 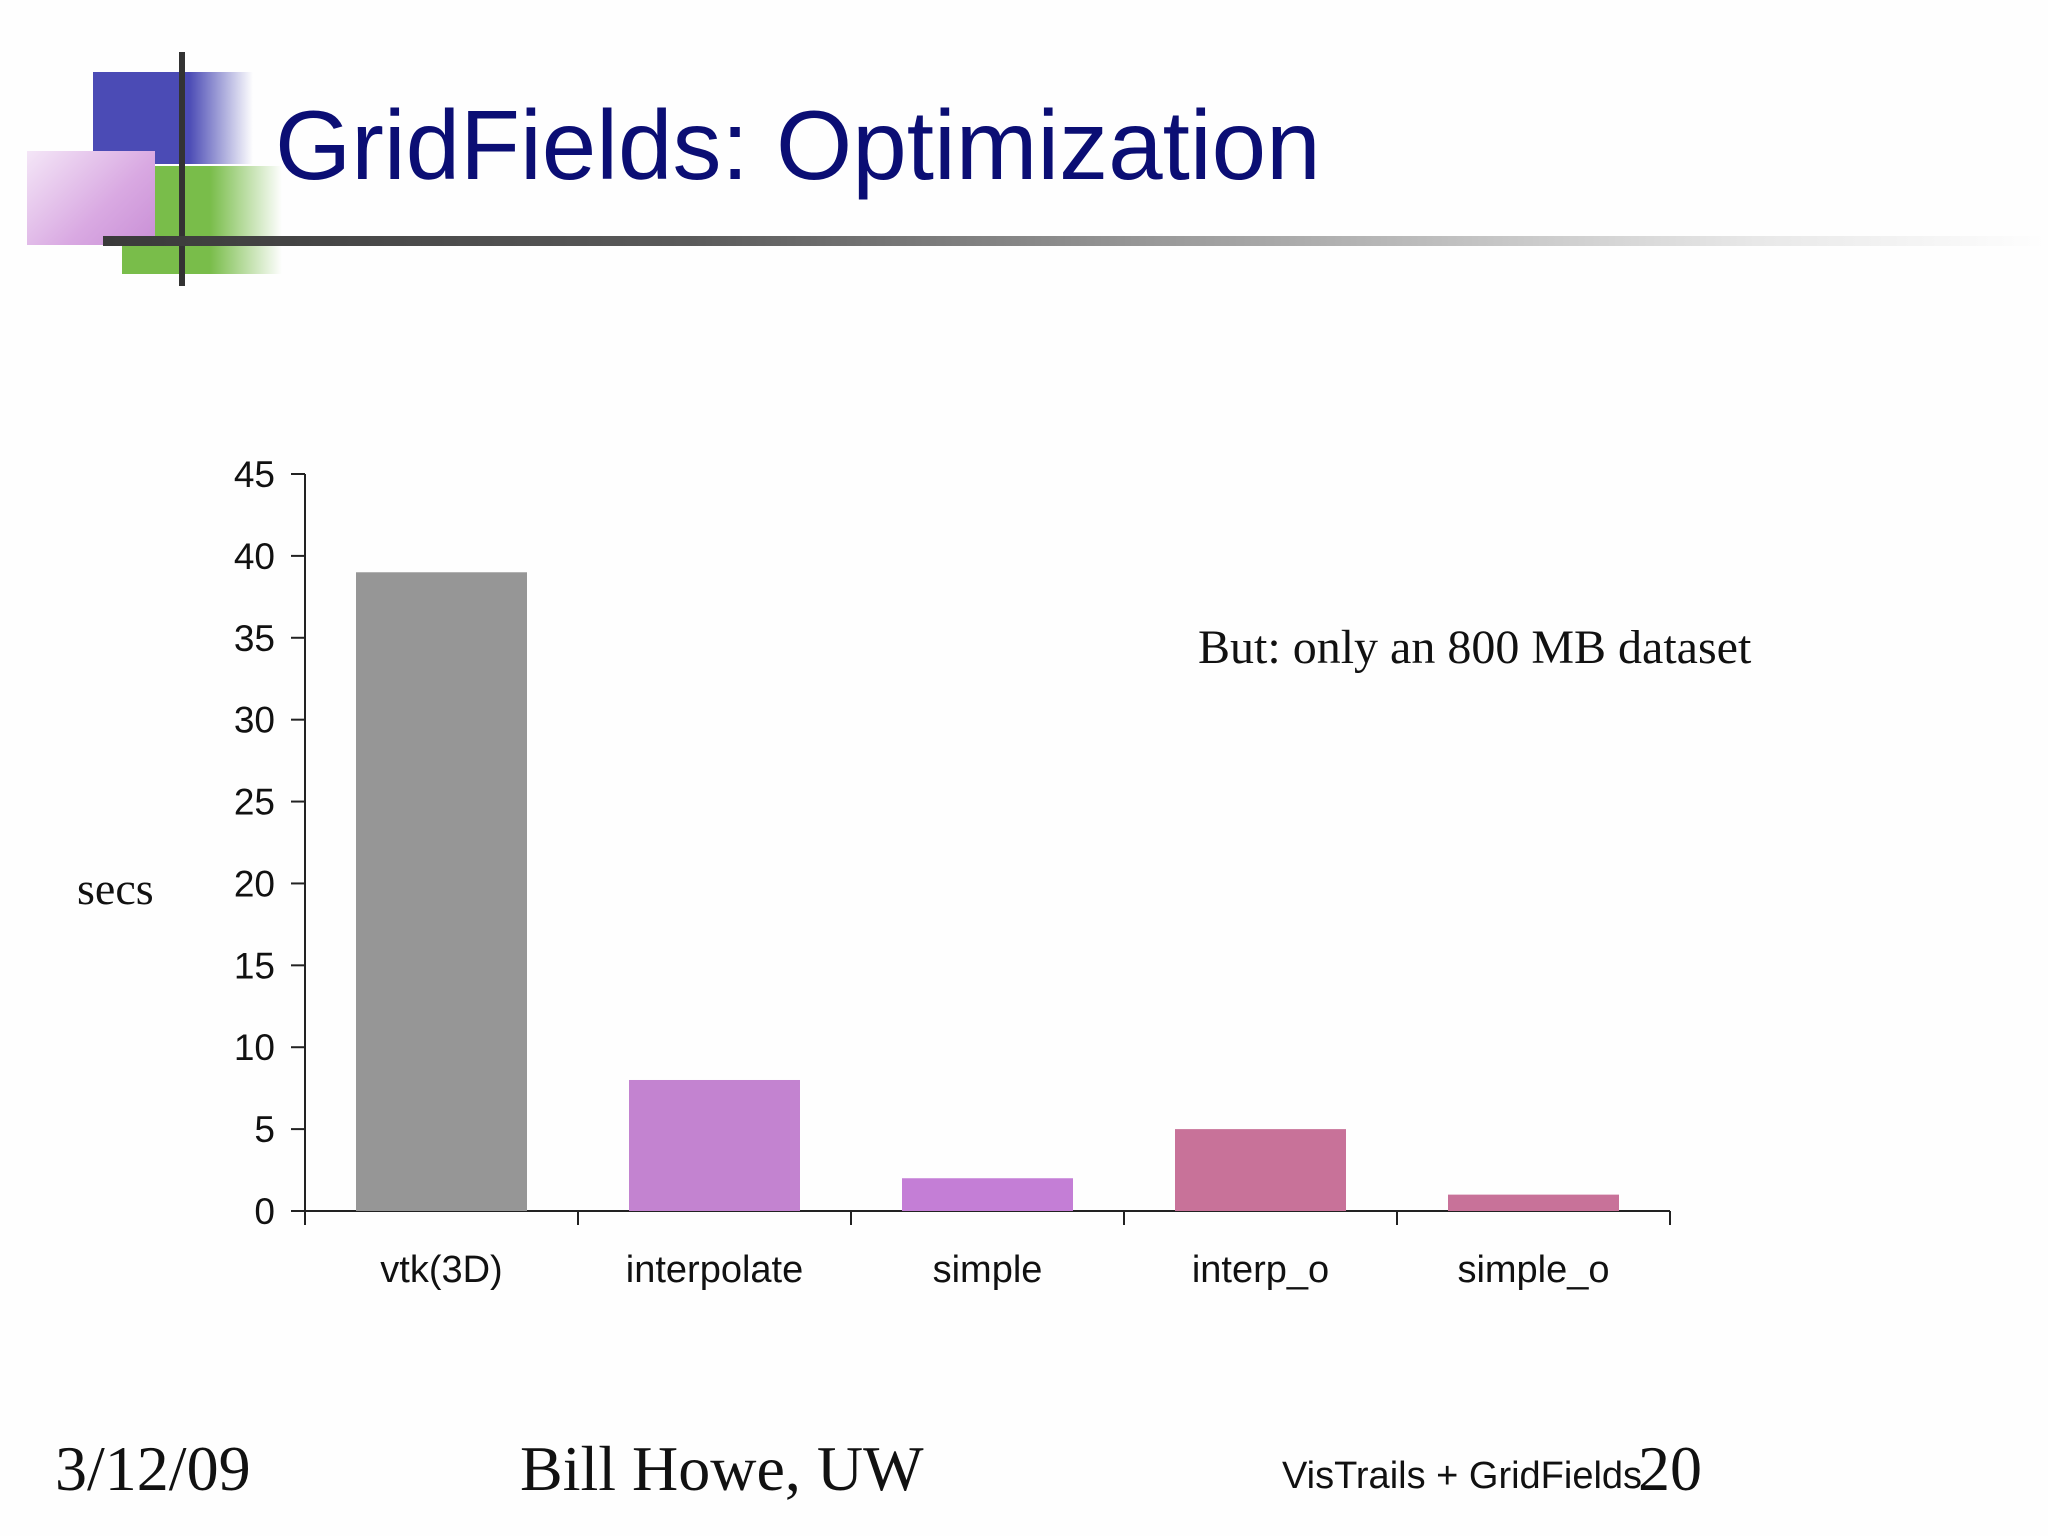 What do you see at coordinates (1260, 1170) in the screenshot?
I see `bar-interp_o` at bounding box center [1260, 1170].